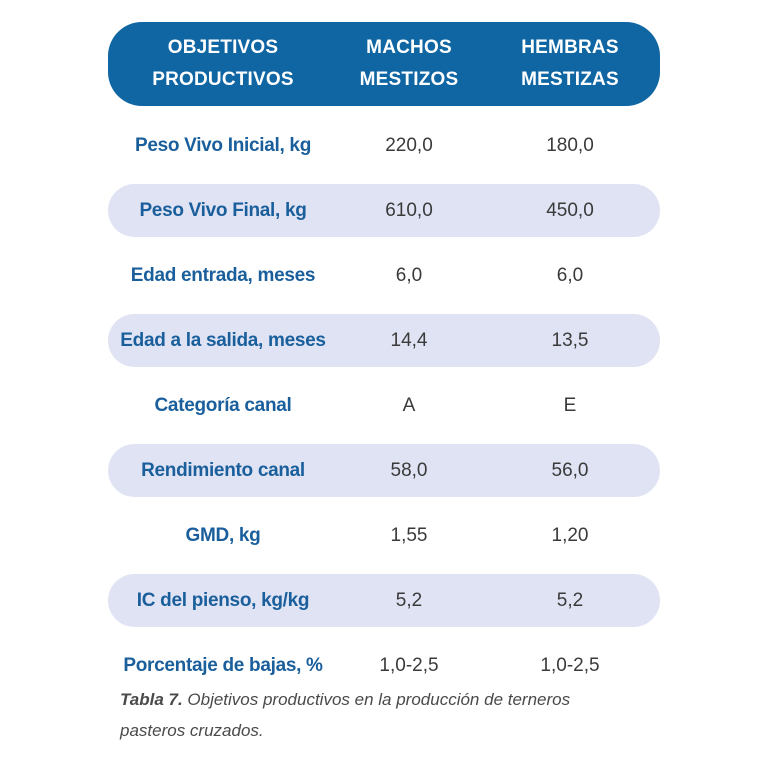 This screenshot has height=768, width=768. What do you see at coordinates (384, 535) in the screenshot?
I see `table-row: GMD, kg 1,55 1,20` at bounding box center [384, 535].